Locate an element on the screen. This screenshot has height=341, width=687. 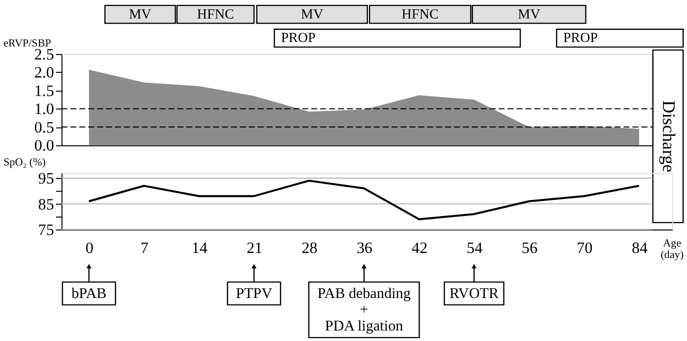
x-tick-label: 42 is located at coordinates (420, 248).